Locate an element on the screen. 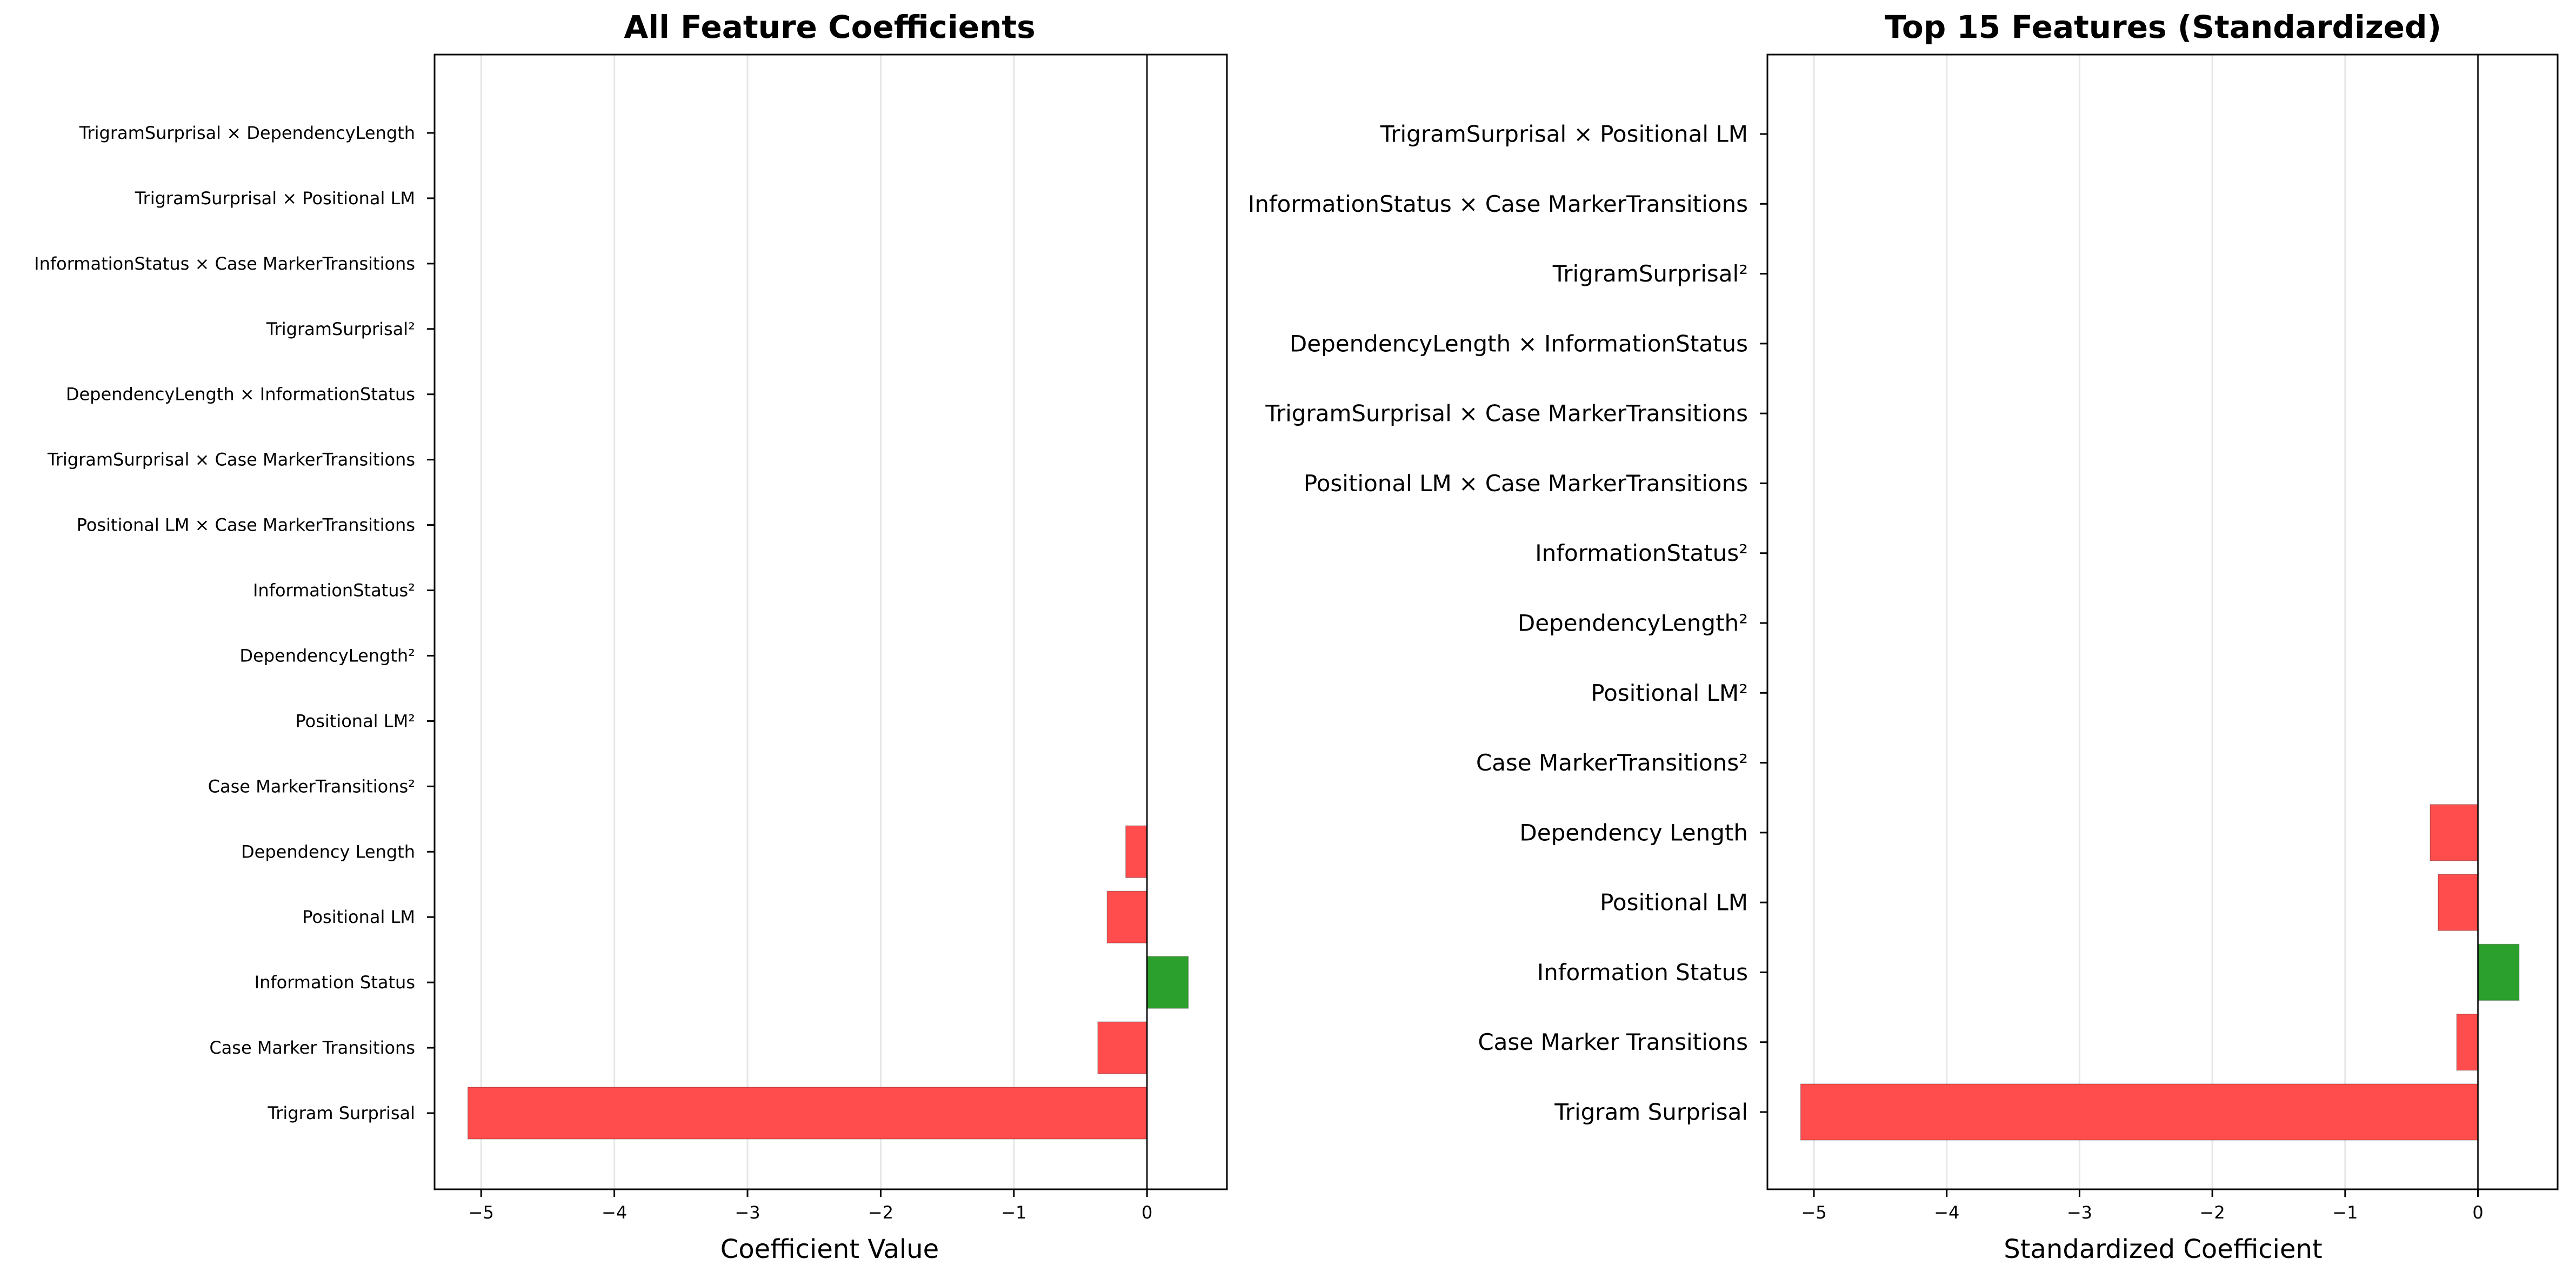  right-chart-x-tick-label: −3 is located at coordinates (2079, 1212).